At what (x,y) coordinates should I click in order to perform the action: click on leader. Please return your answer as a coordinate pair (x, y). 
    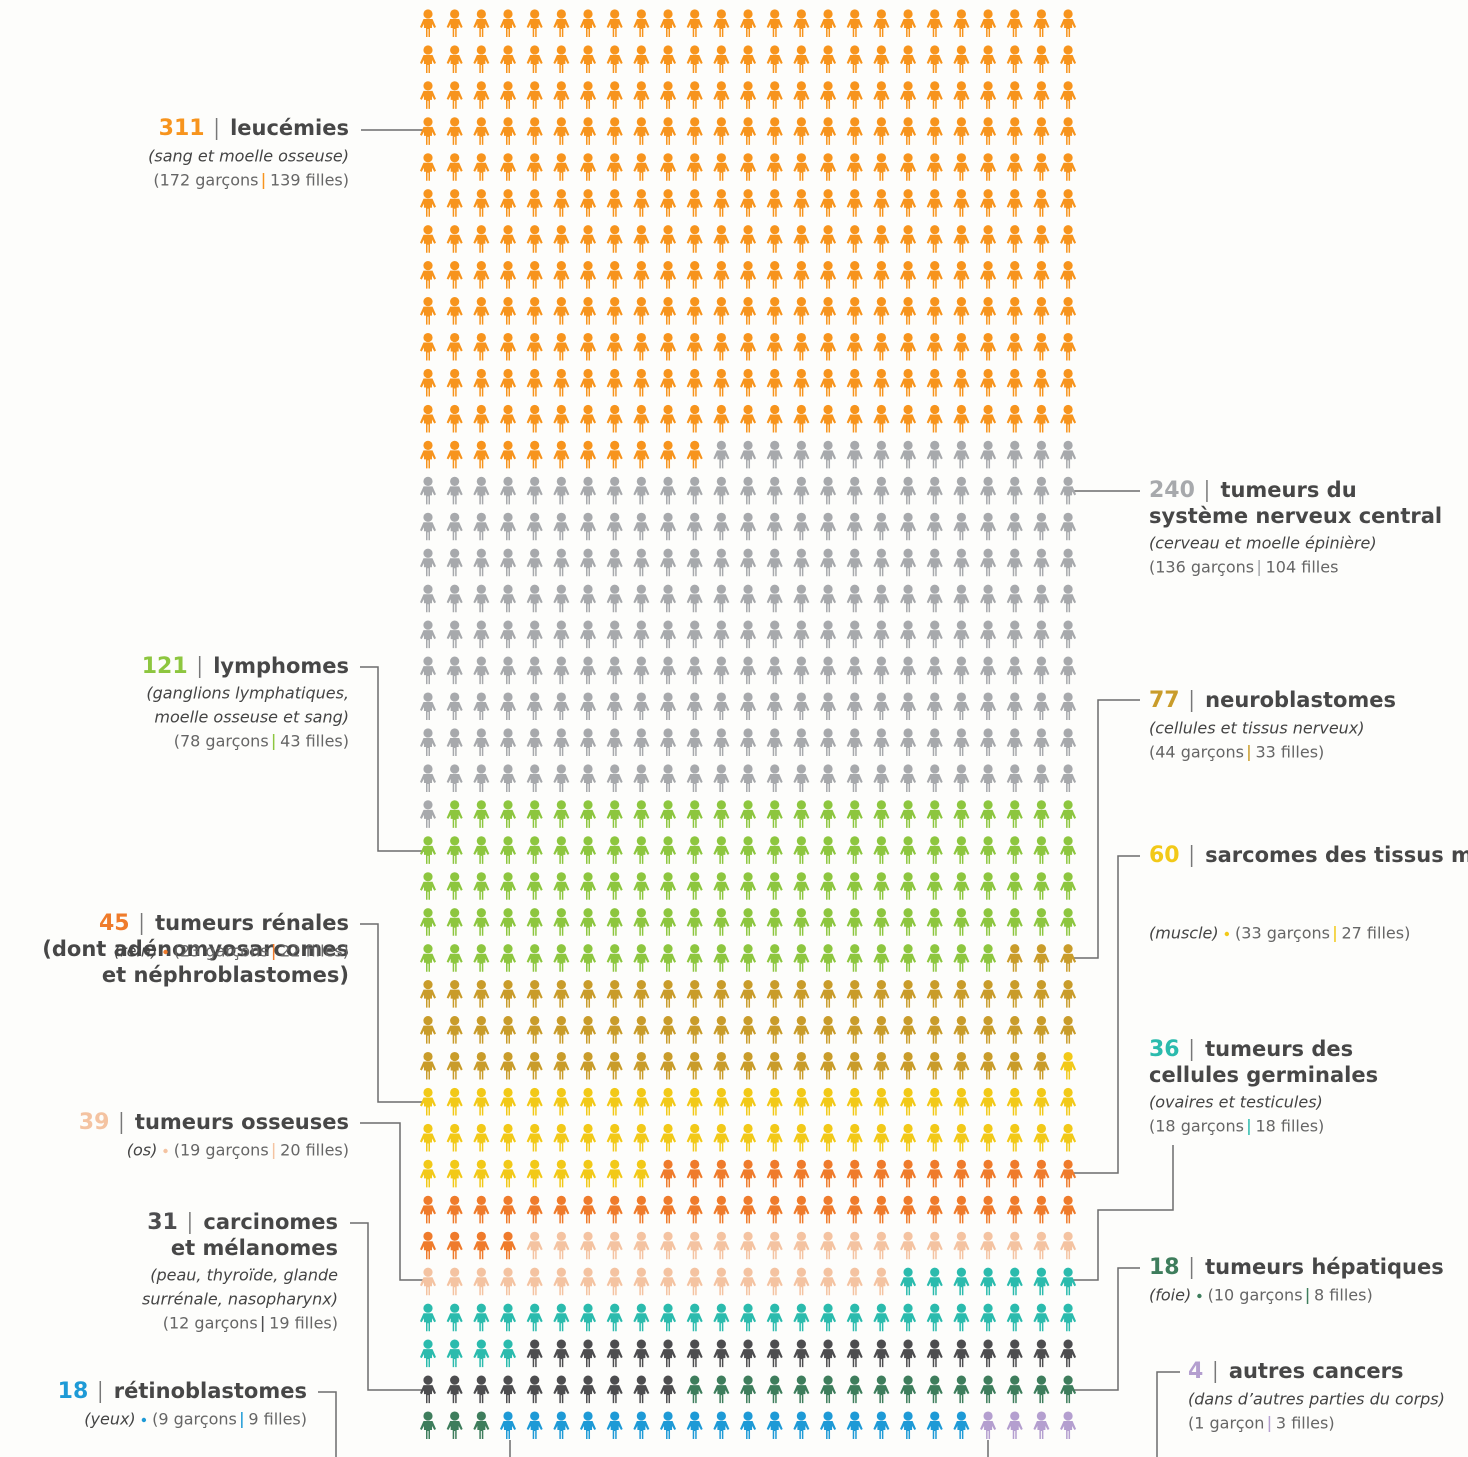
    Looking at the image, I should click on (394, 1013).